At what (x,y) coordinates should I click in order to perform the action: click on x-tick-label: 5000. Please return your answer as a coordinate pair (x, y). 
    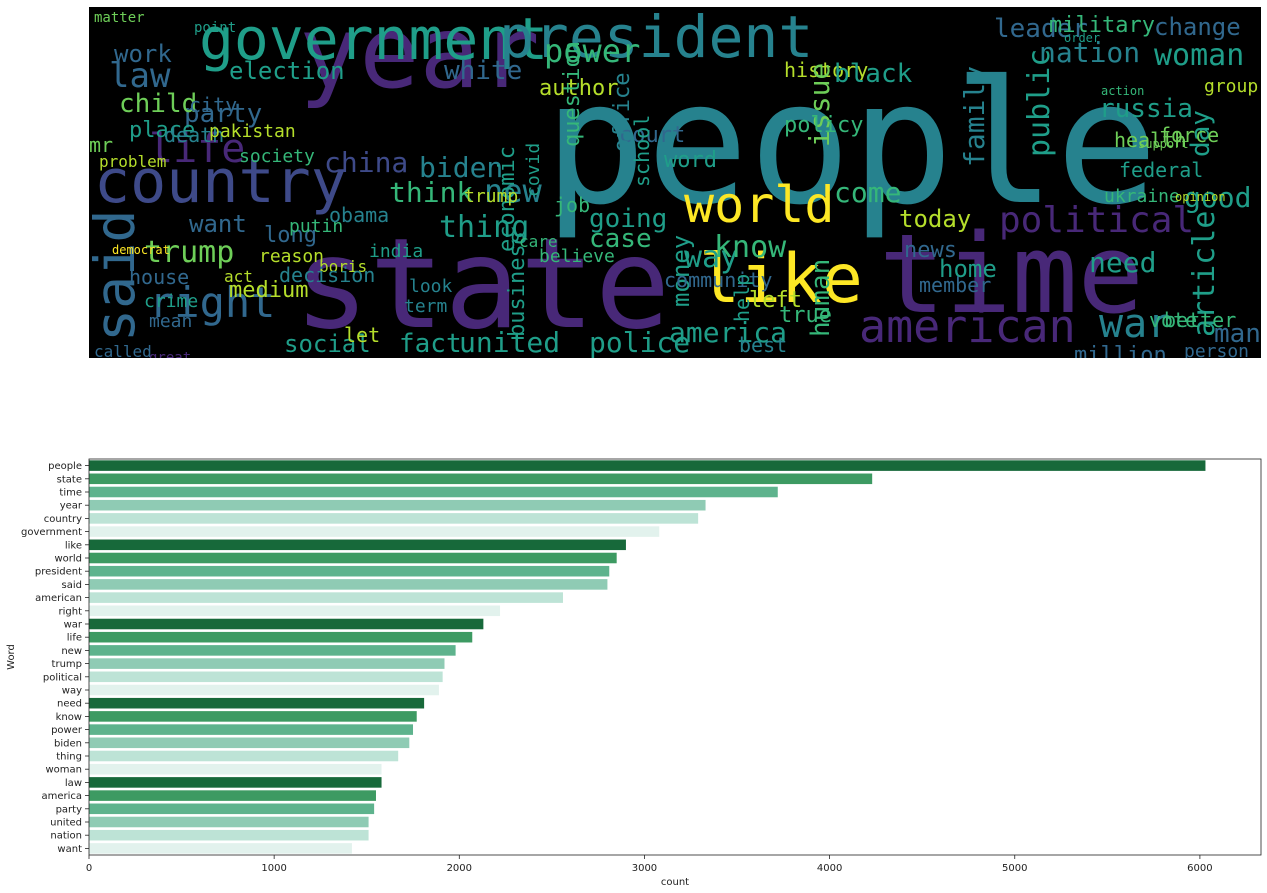
    Looking at the image, I should click on (1014, 868).